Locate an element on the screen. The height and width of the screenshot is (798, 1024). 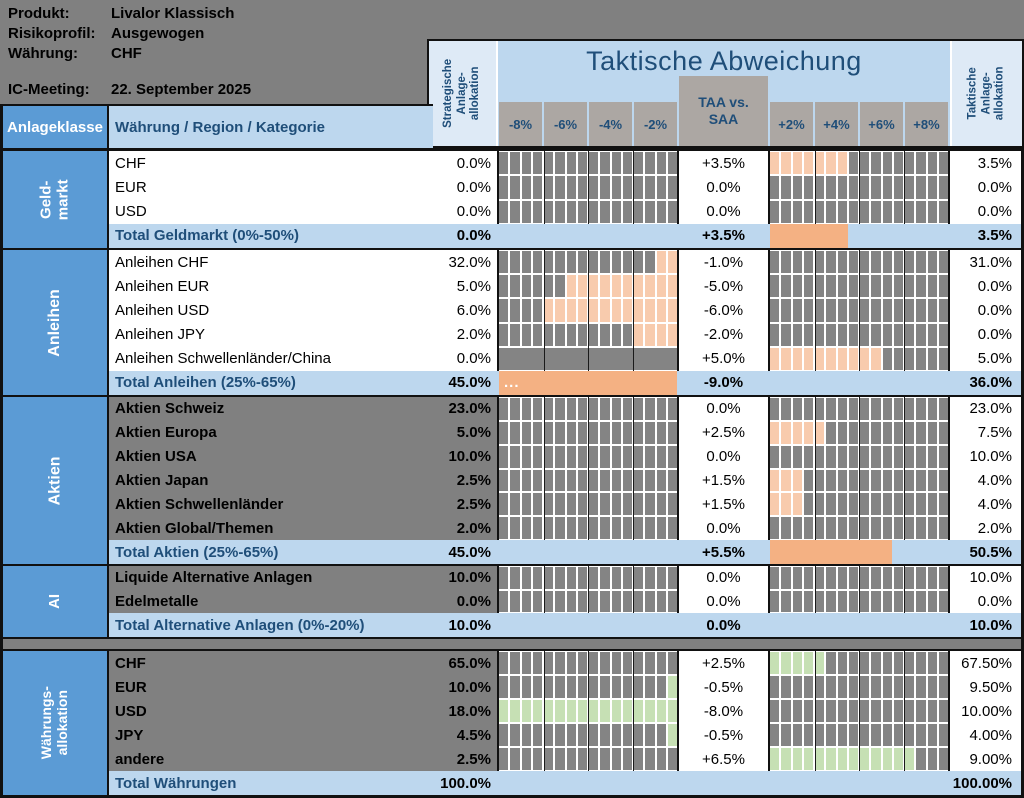
group-label-line: Währungs- is located at coordinates (46, 723).